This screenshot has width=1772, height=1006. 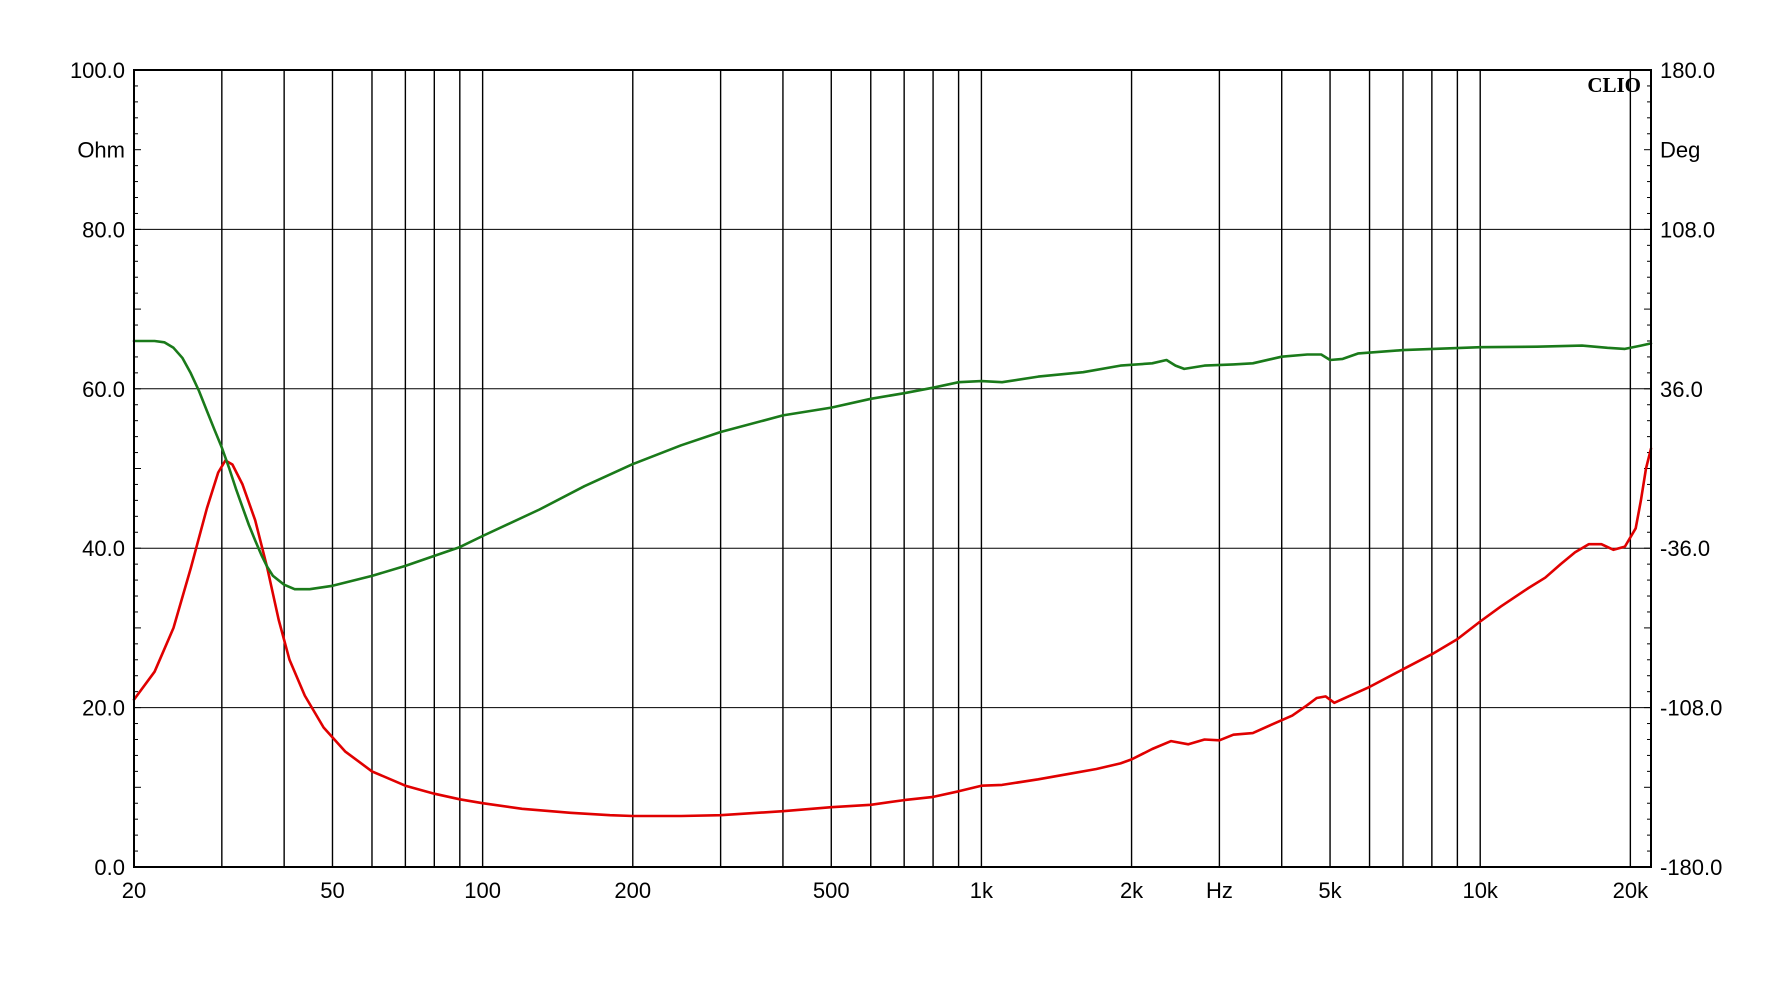 What do you see at coordinates (103, 389) in the screenshot?
I see `y-left-tick-label: 60.0` at bounding box center [103, 389].